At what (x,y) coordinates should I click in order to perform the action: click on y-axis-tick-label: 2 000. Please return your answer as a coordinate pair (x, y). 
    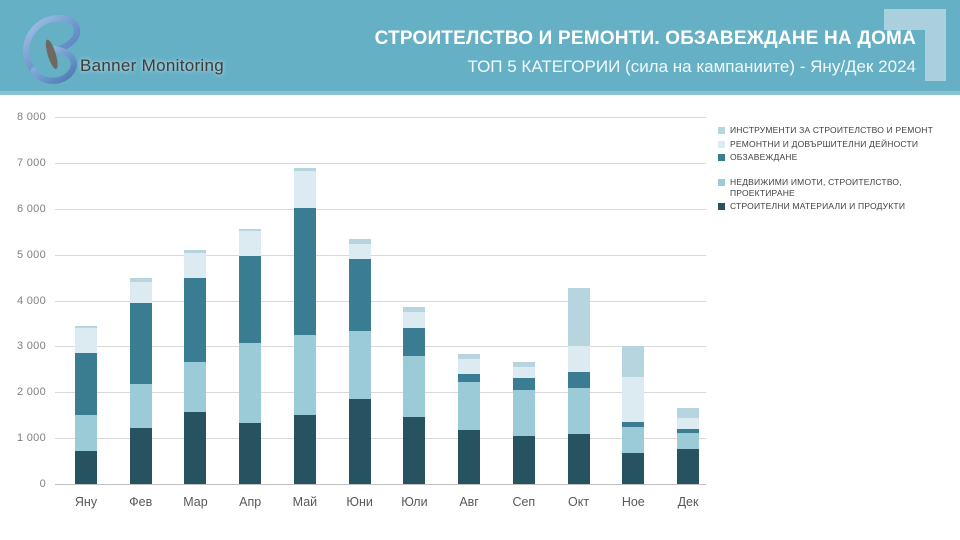
    Looking at the image, I should click on (31, 392).